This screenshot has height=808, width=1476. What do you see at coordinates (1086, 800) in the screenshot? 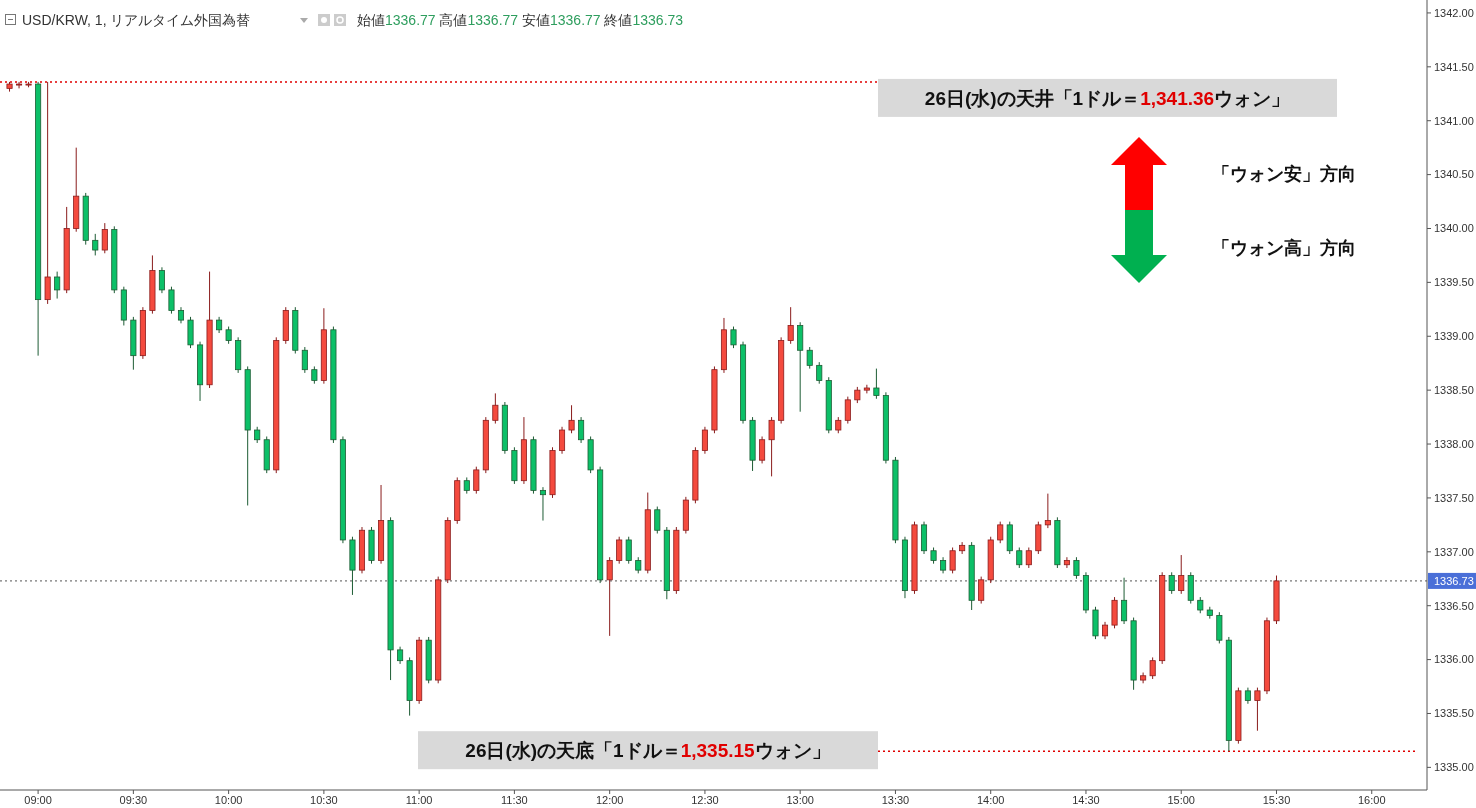
I see `x-tick-label: 14:30` at bounding box center [1086, 800].